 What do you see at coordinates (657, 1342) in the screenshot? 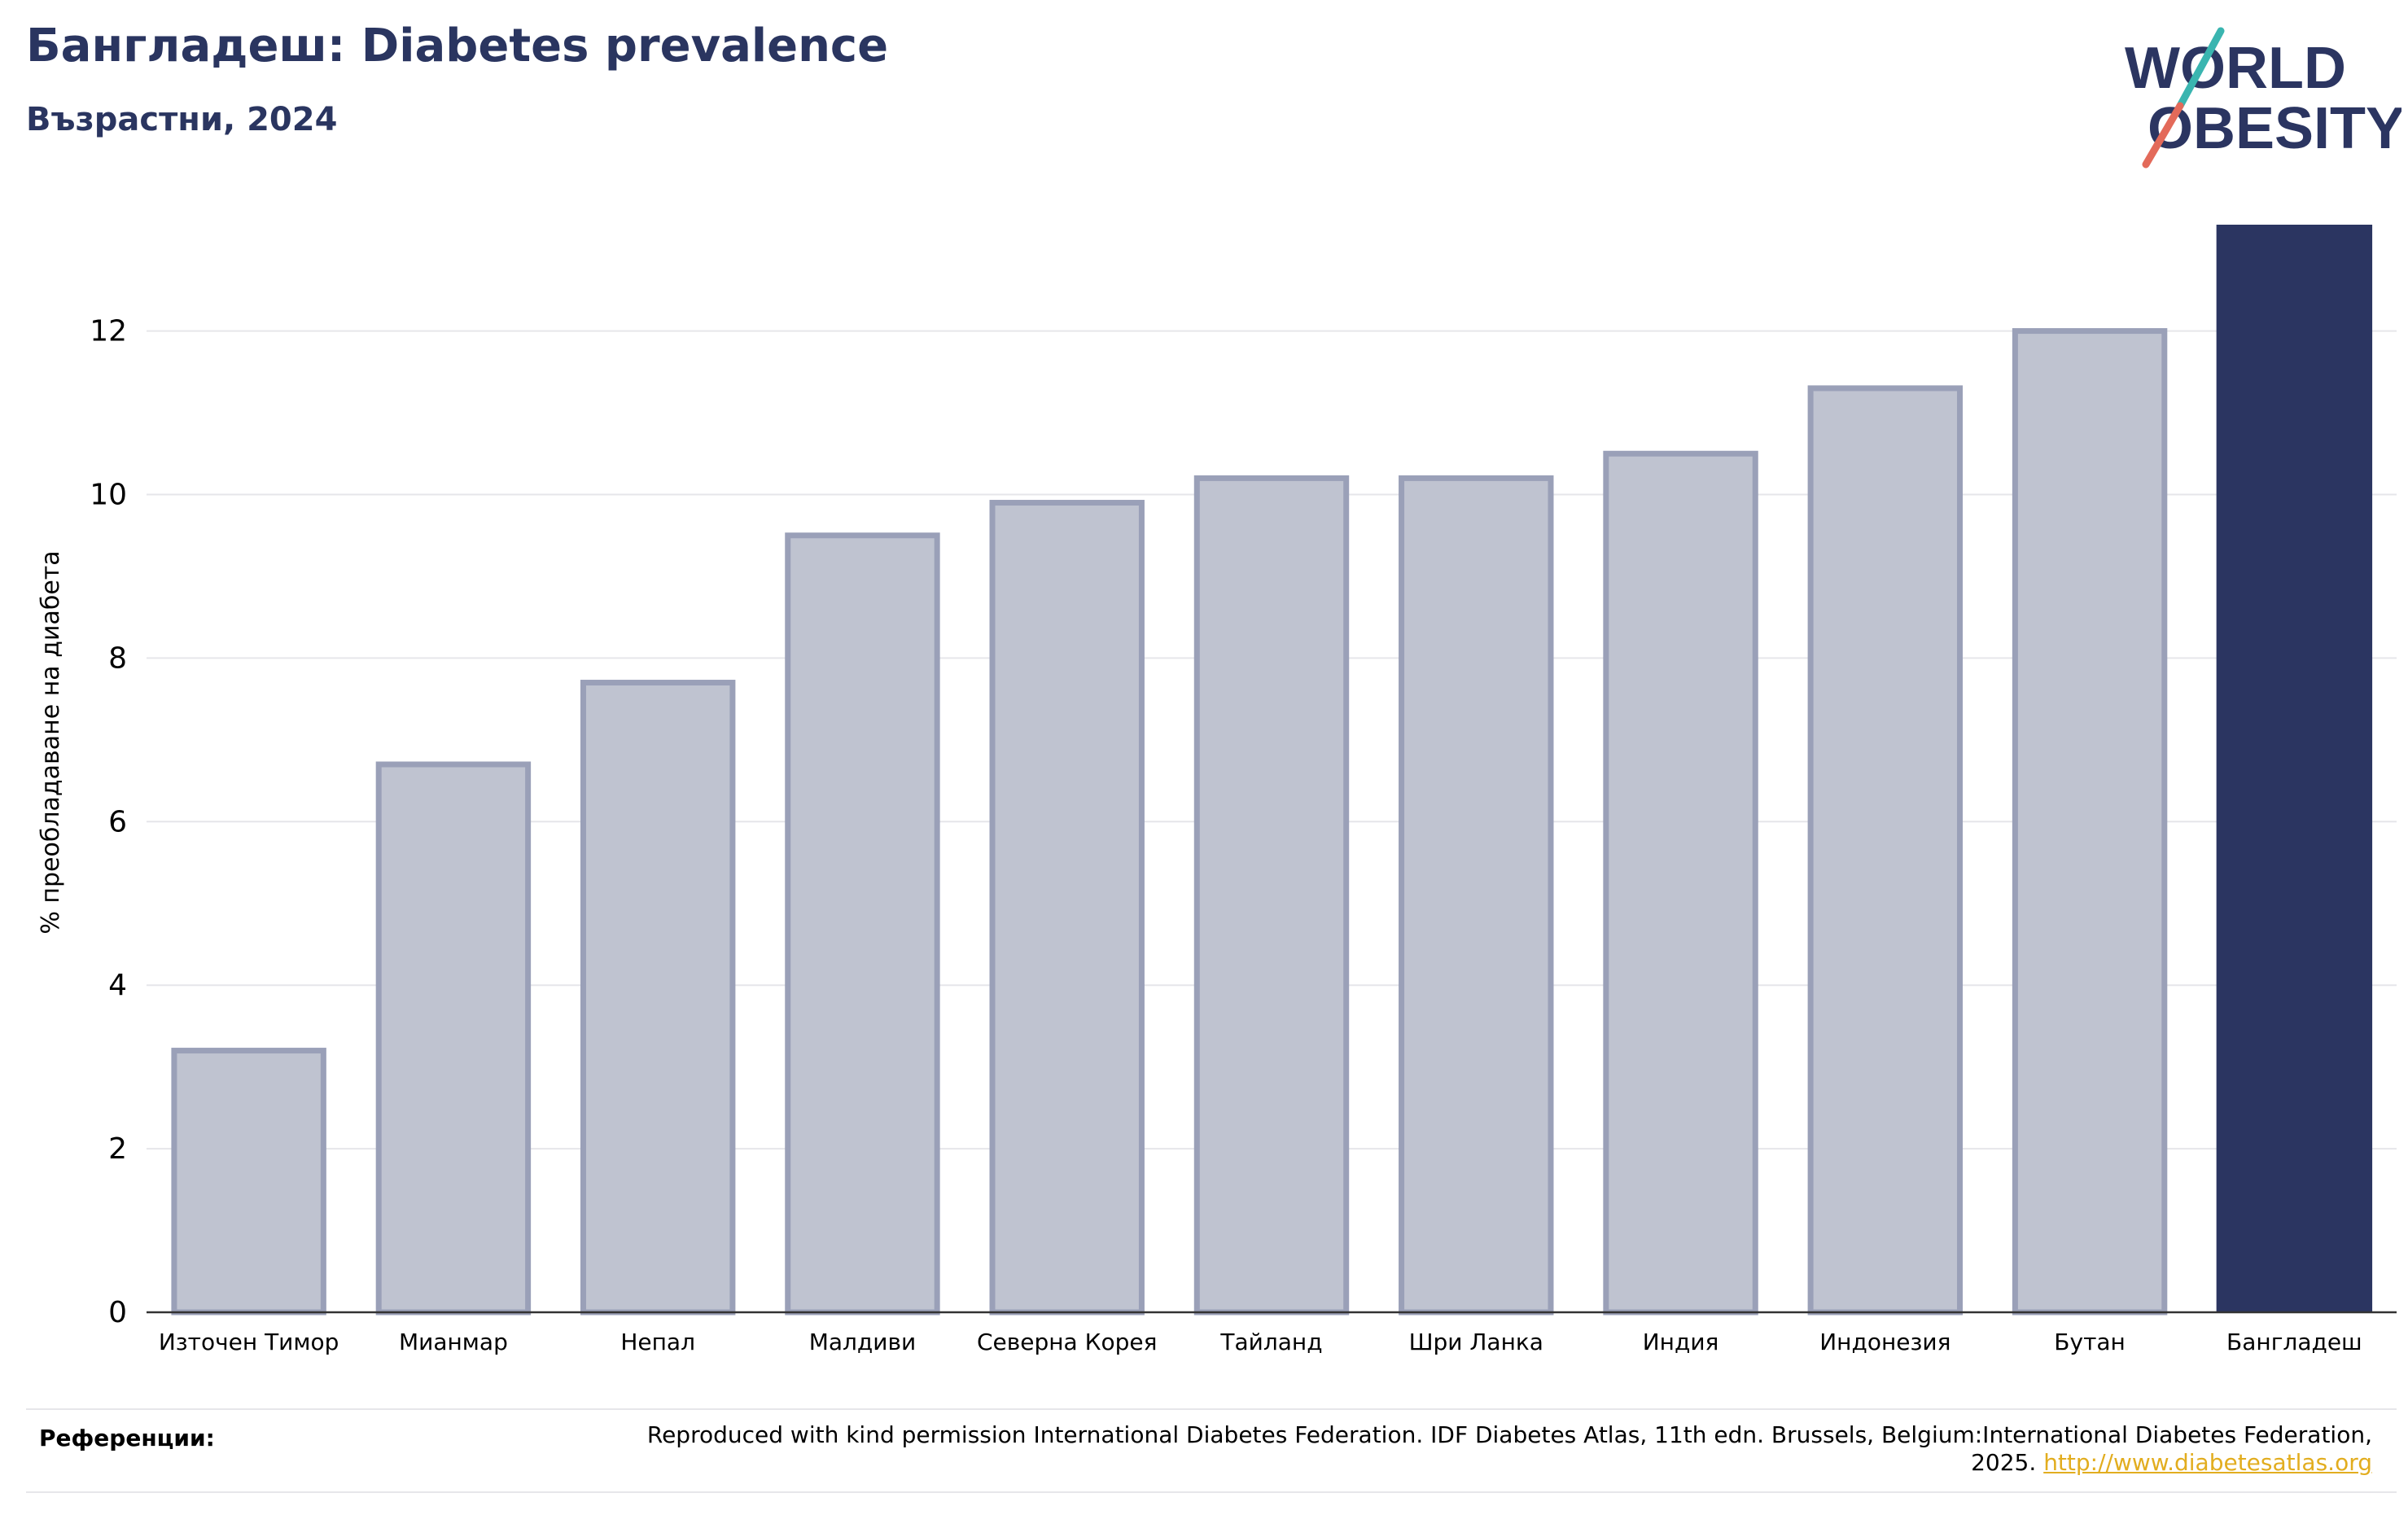
I see `x-tick-label: Непал` at bounding box center [657, 1342].